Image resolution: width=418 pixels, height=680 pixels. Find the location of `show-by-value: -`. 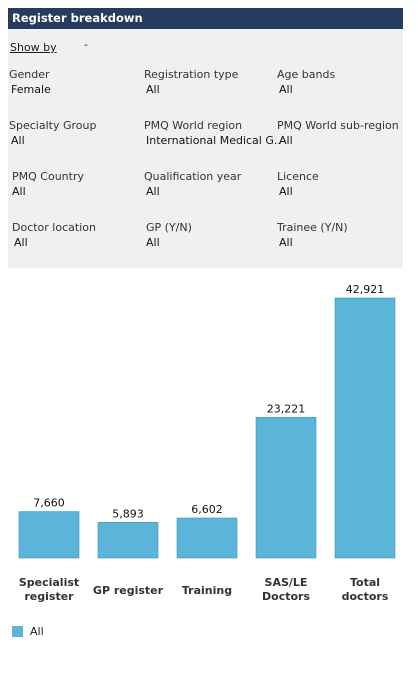

show-by-value: - is located at coordinates (86, 44).